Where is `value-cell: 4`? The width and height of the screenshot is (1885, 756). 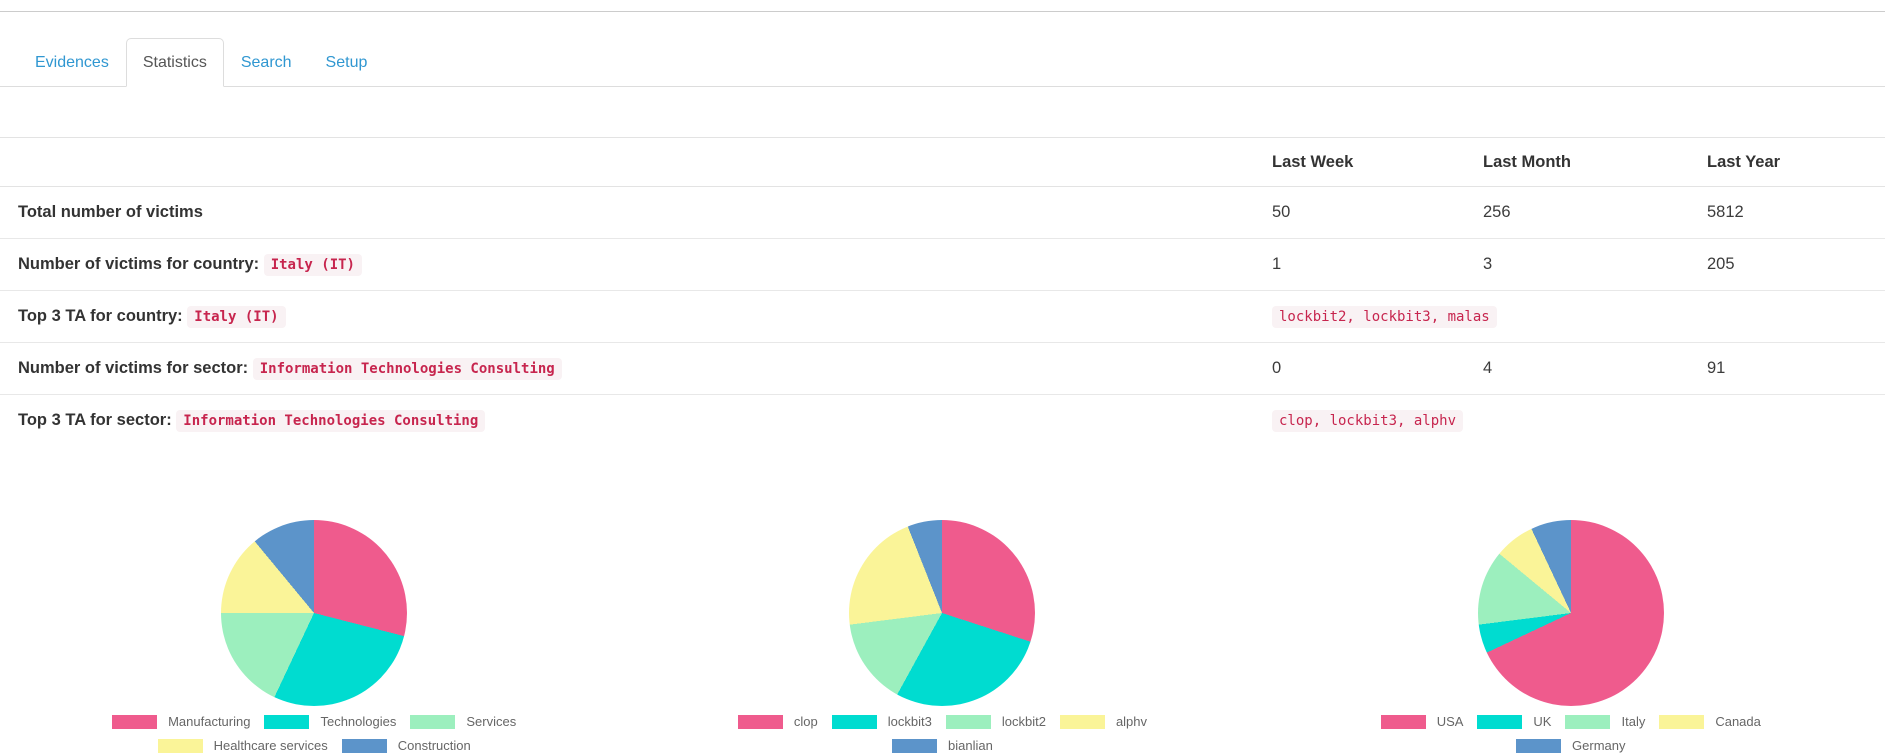
value-cell: 4 is located at coordinates (1587, 368).